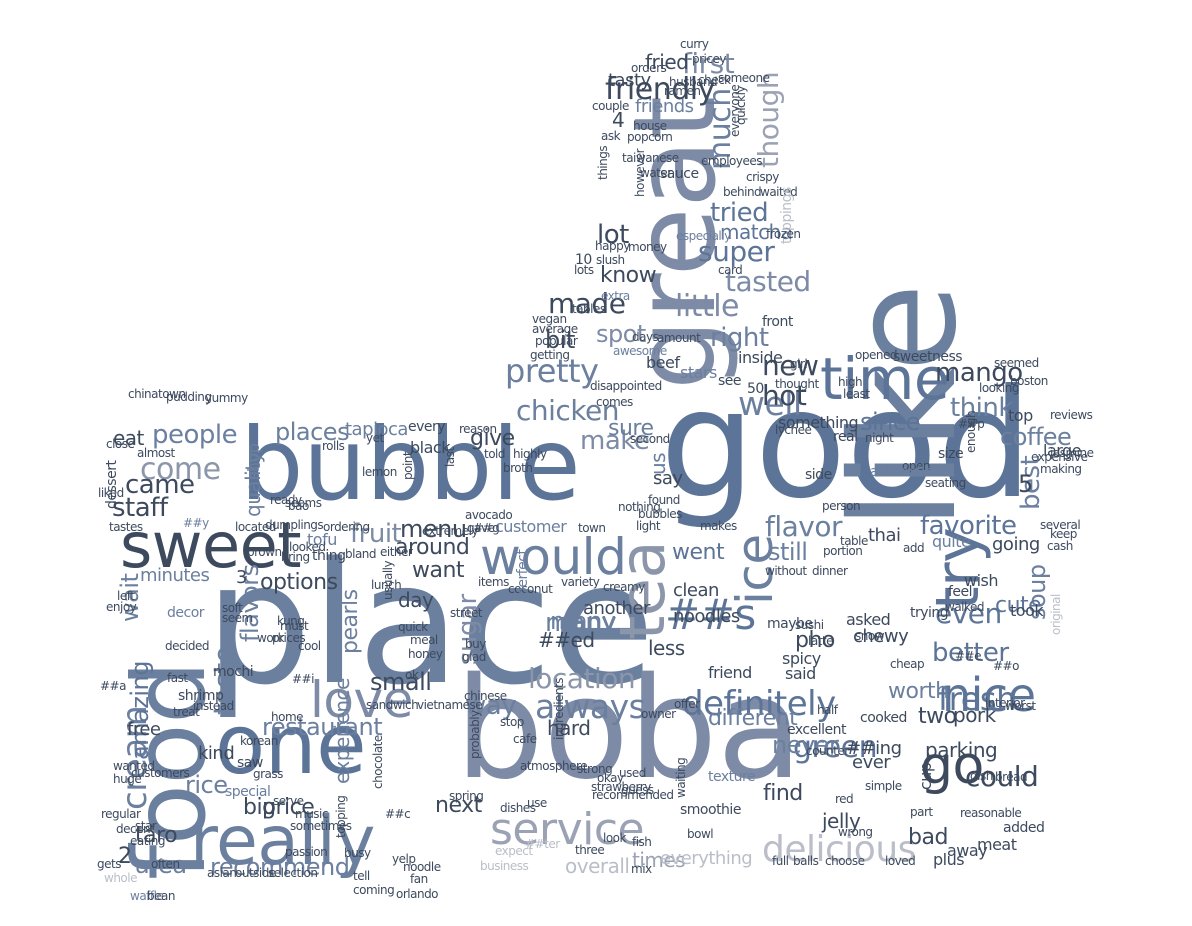 Image resolution: width=1192 pixels, height=926 pixels. Describe the element at coordinates (165, 864) in the screenshot. I see `word-often-313: often` at that location.